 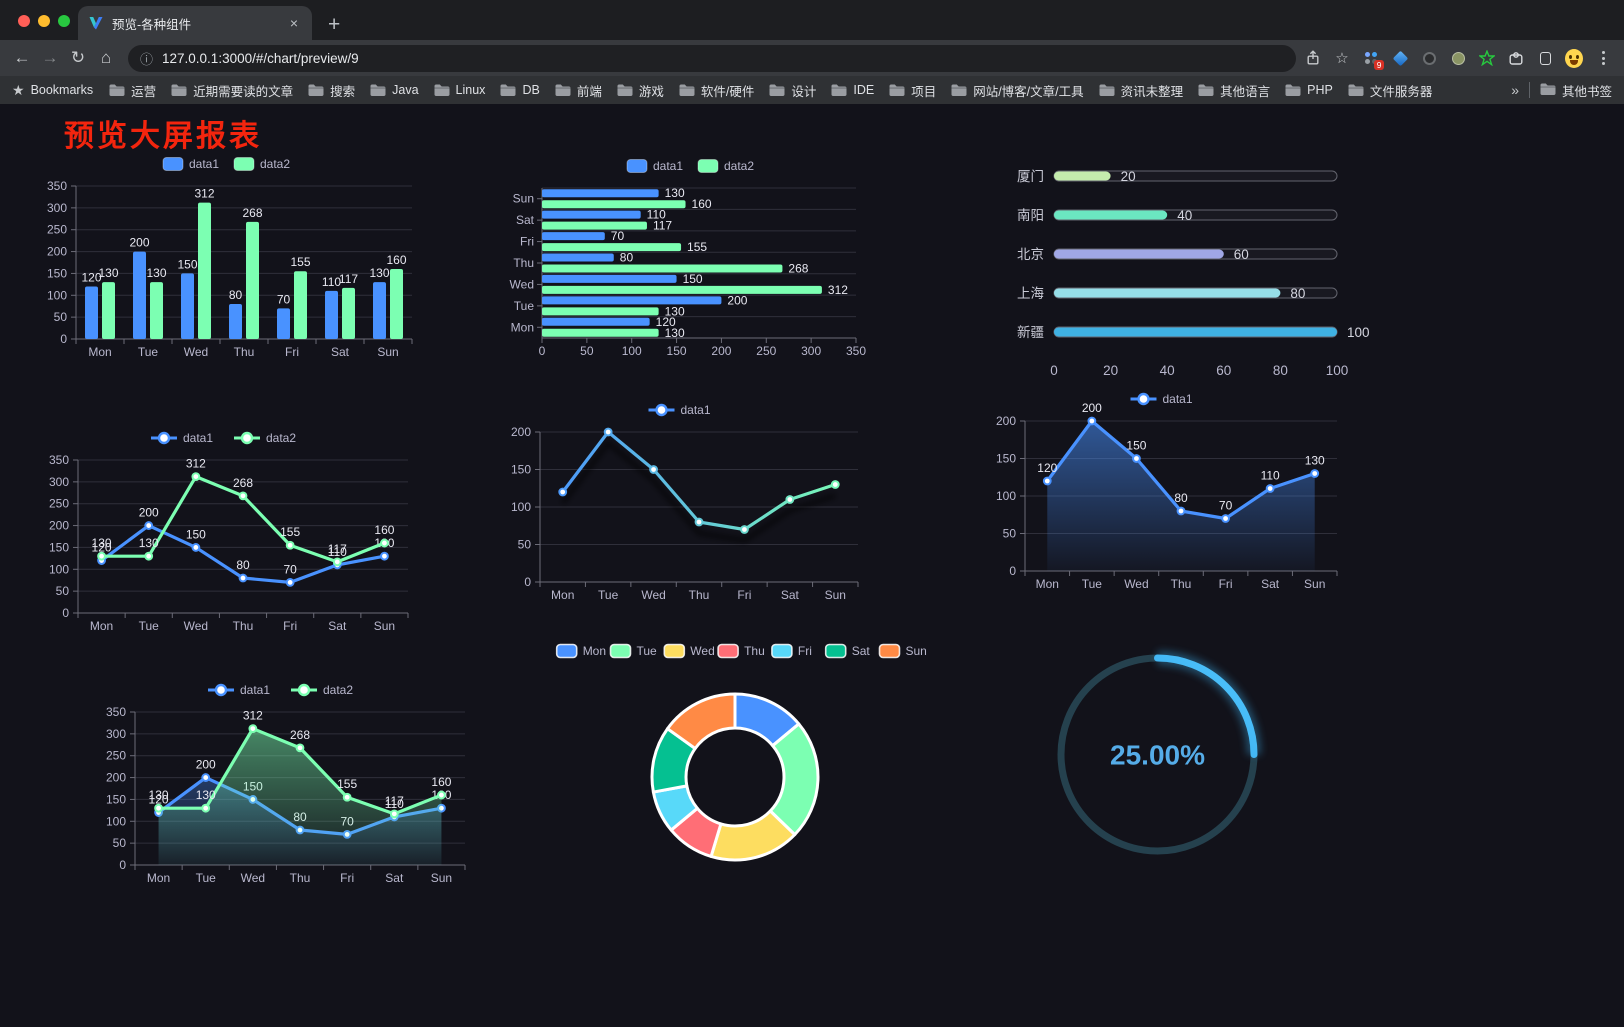 I want to click on extensions-puzzle-icon, so click(x=1516, y=58).